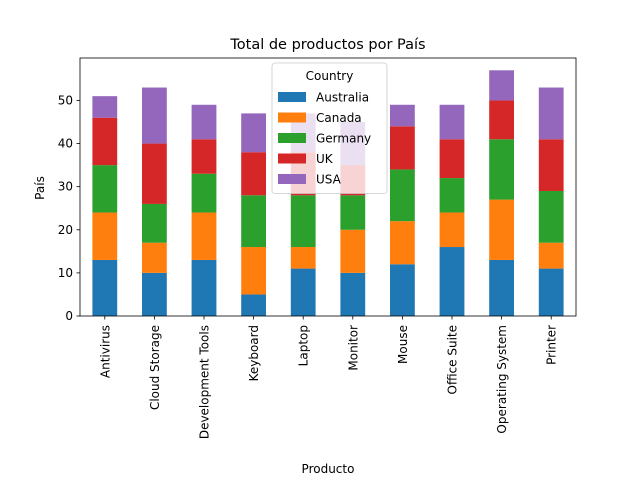 This screenshot has width=640, height=480. Describe the element at coordinates (402, 115) in the screenshot. I see `bar-usa-mouse` at that location.